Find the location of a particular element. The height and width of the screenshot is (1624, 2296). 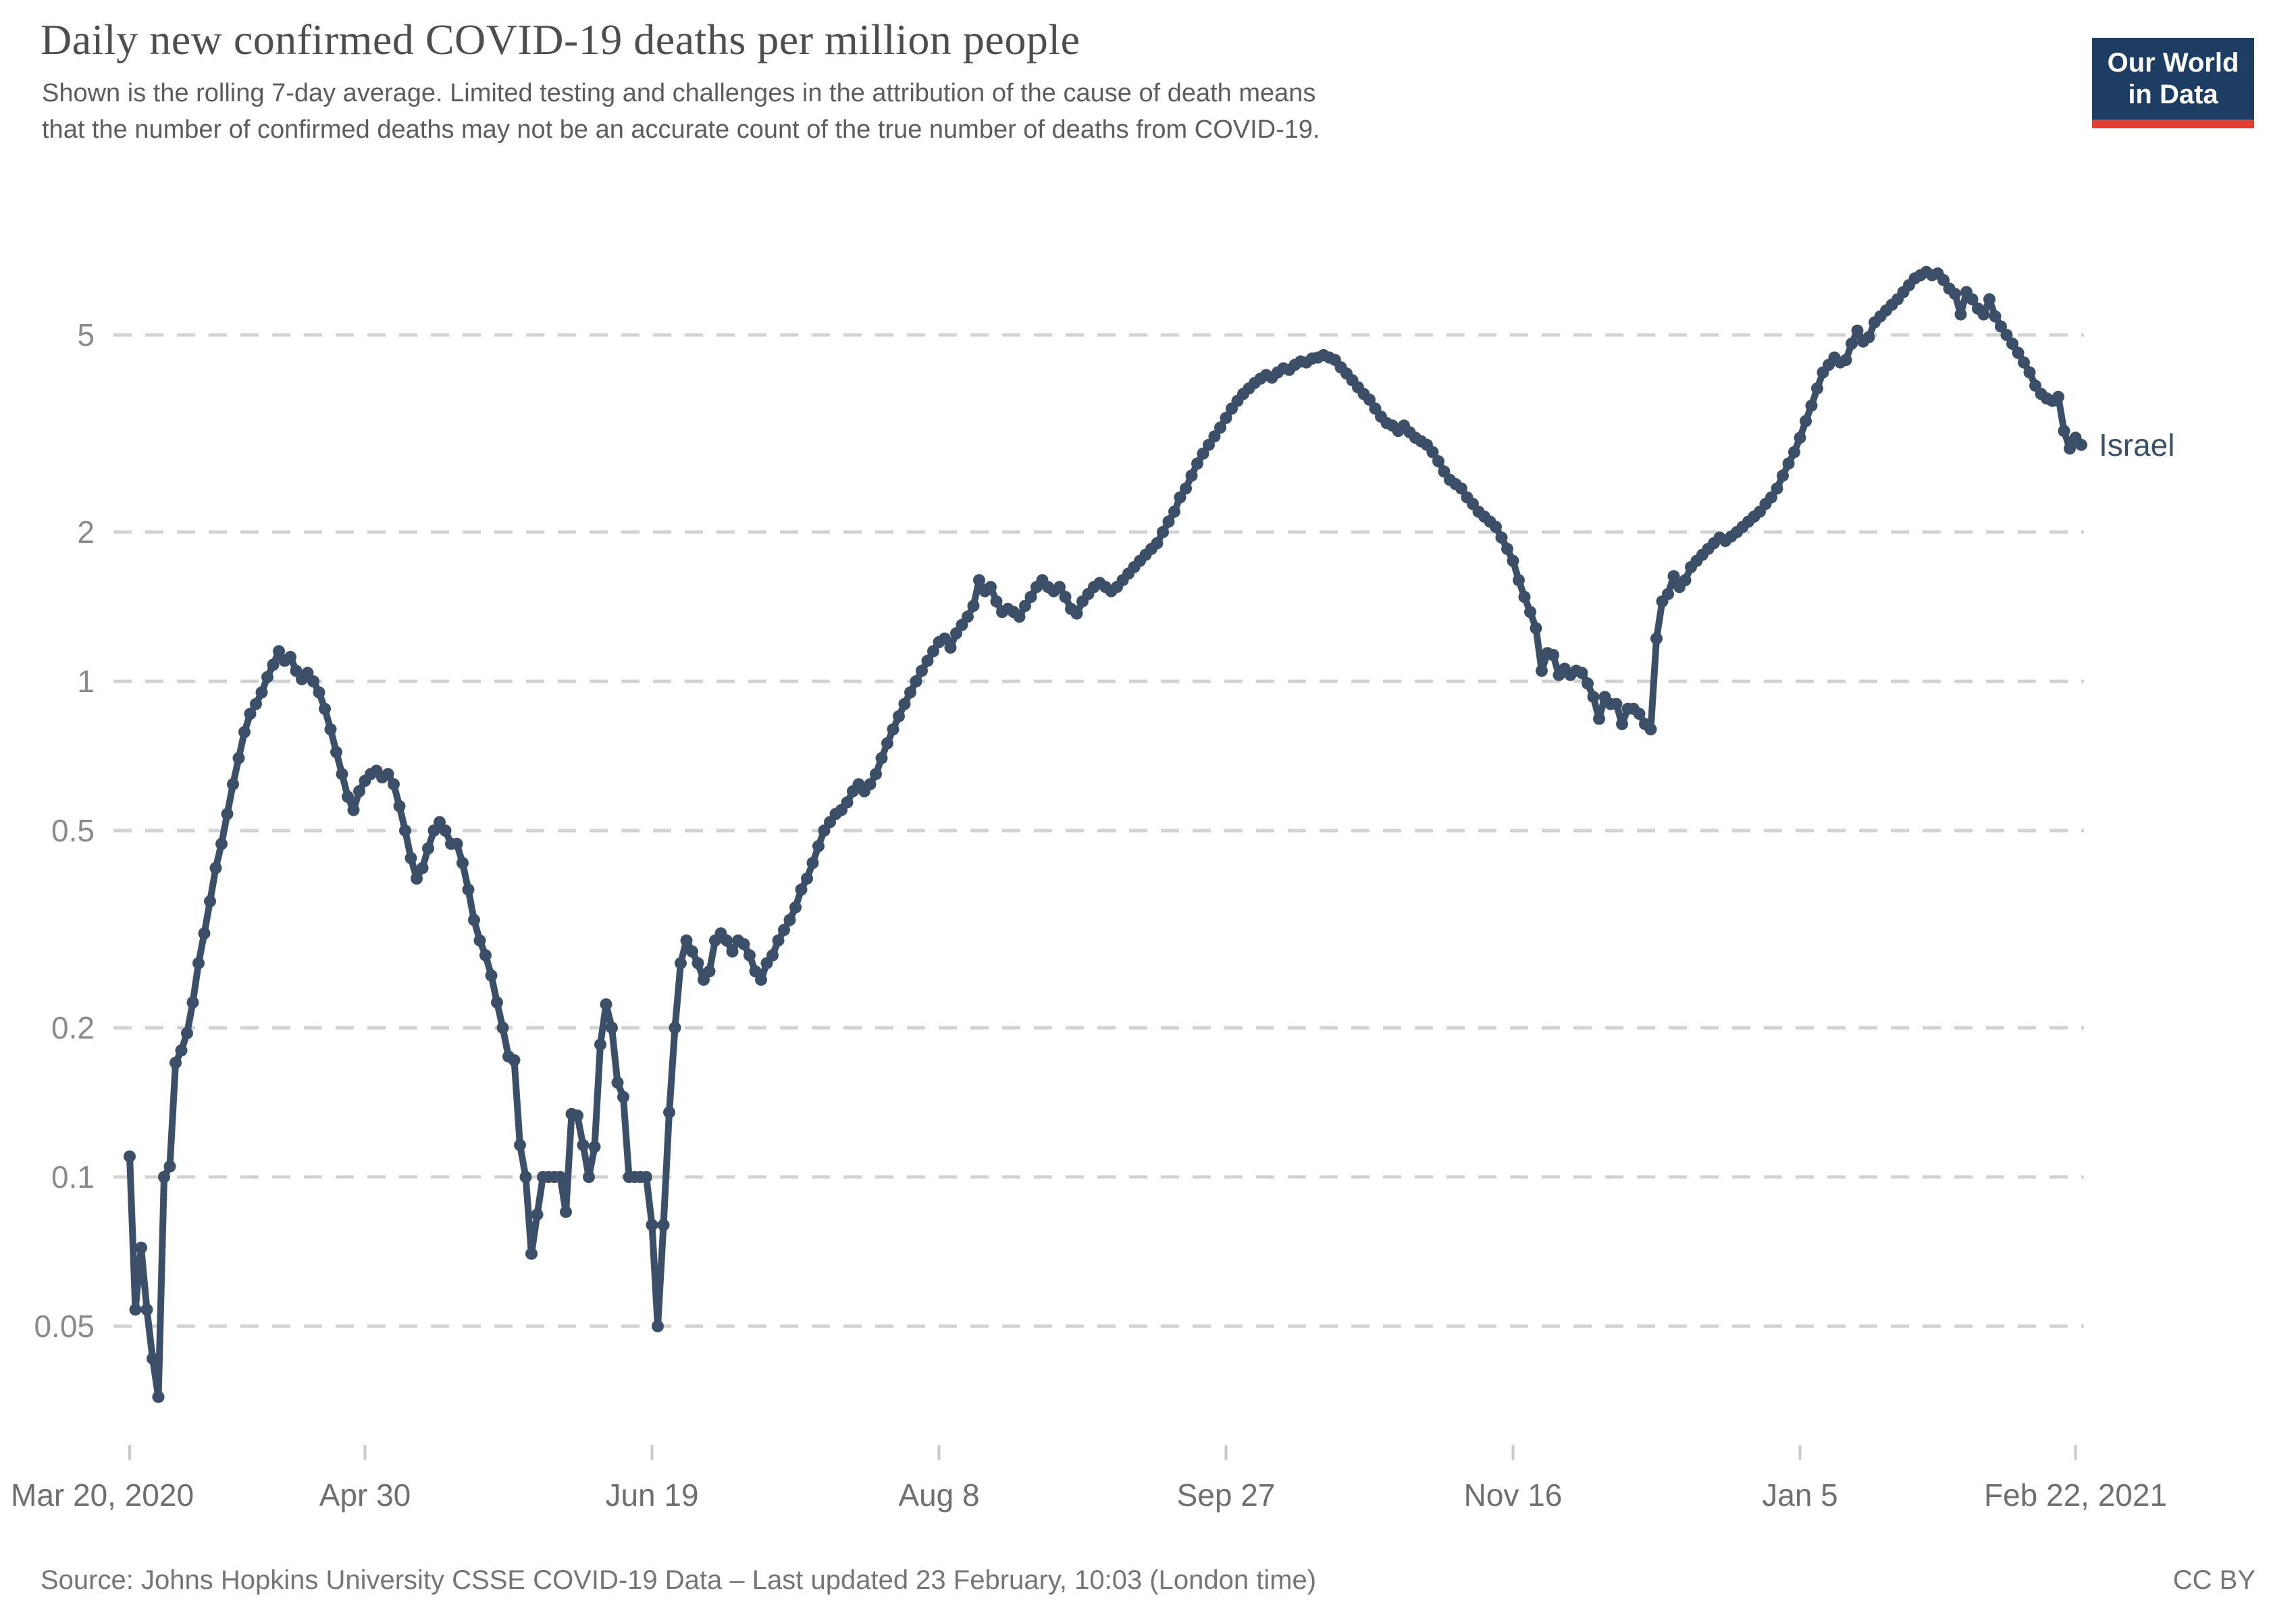

series-end-label-israel: Israel is located at coordinates (2136, 445).